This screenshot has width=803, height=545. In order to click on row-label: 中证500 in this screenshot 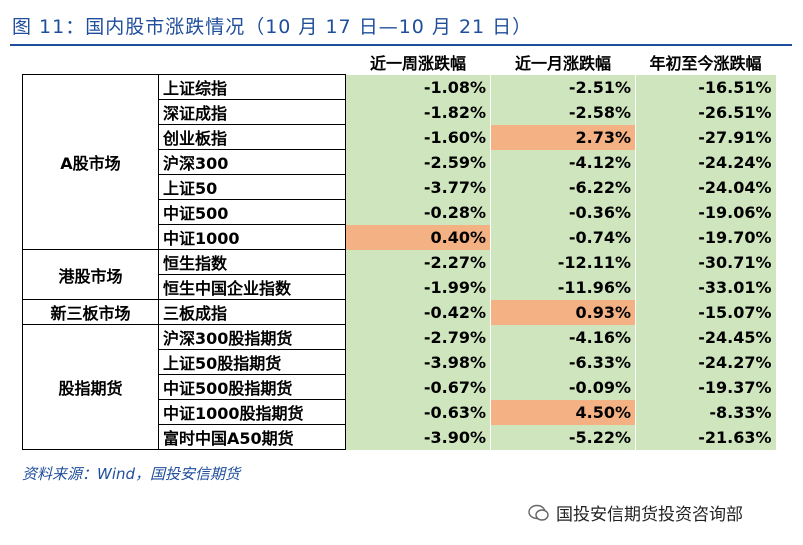, I will do `click(252, 212)`.